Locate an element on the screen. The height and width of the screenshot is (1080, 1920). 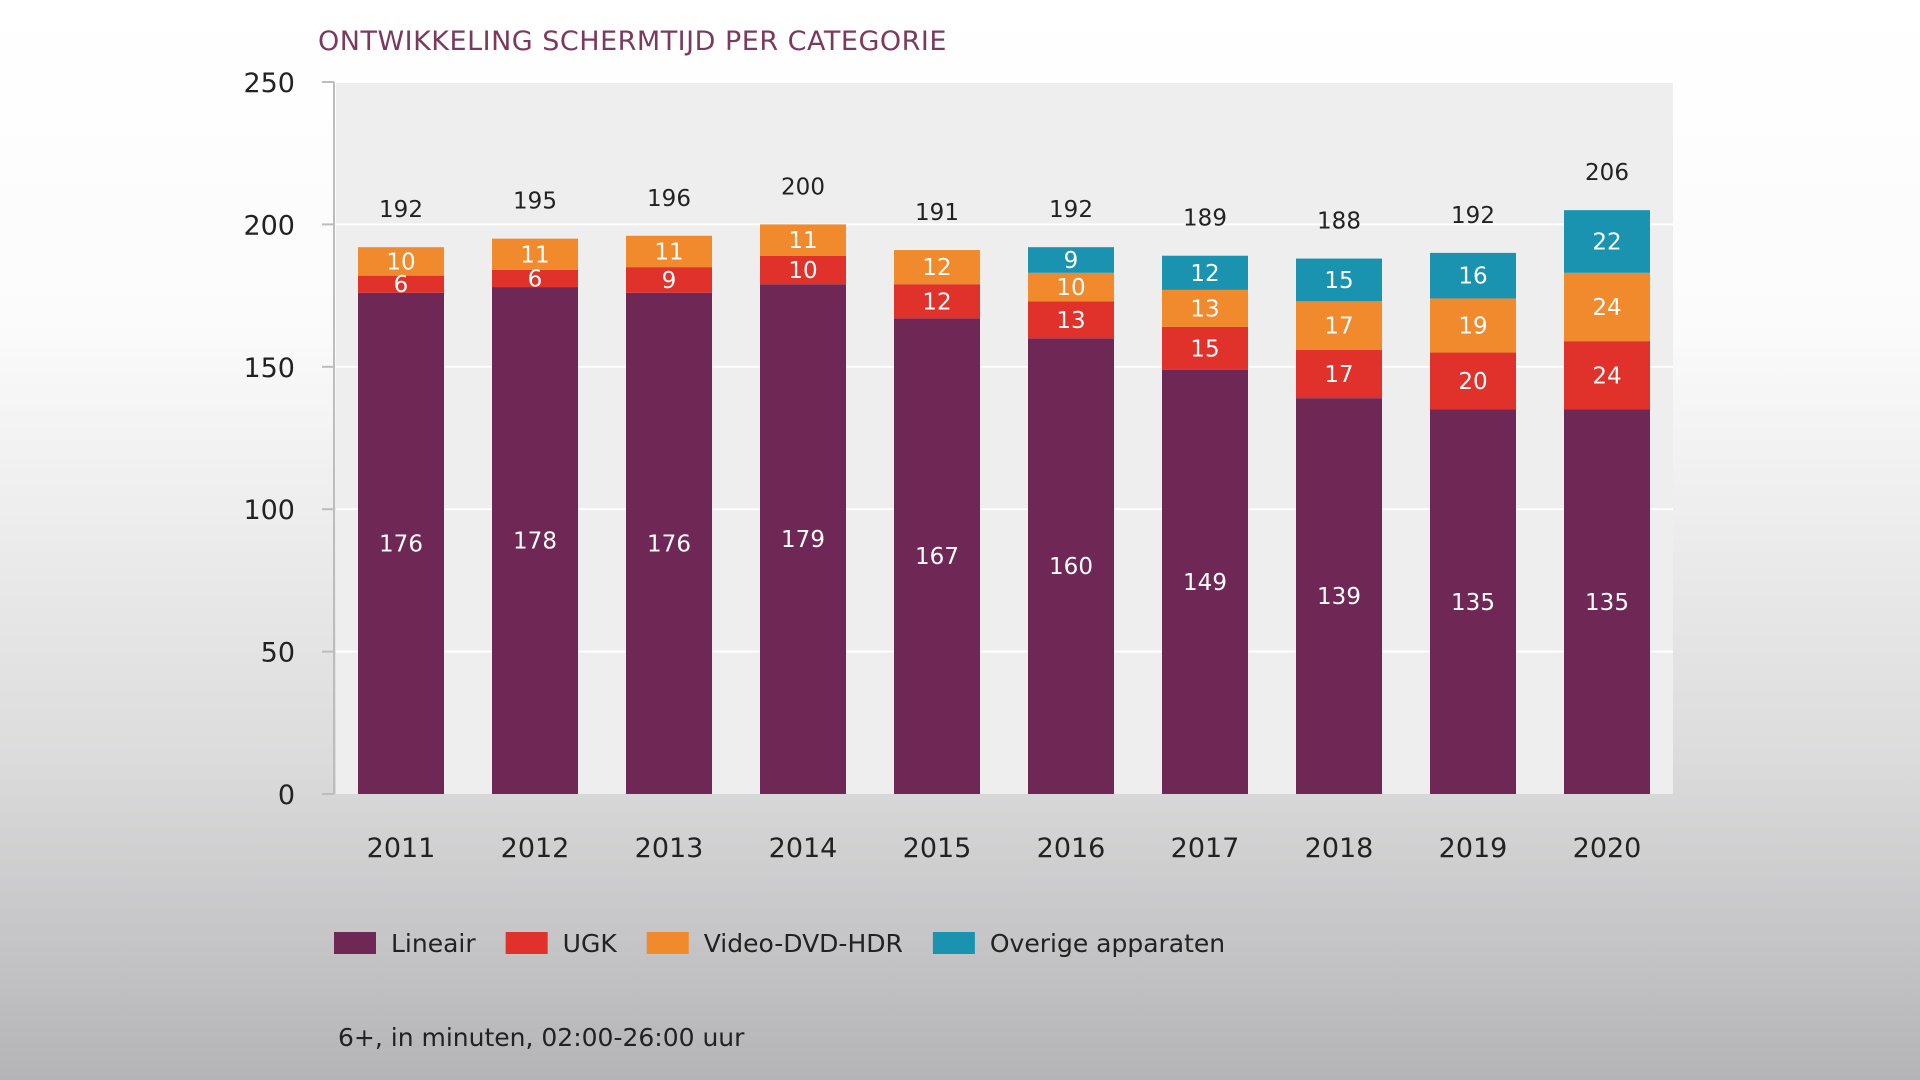
legend: Lineair UGK Video-DVD-HDR Overige apparaten is located at coordinates (779, 943).